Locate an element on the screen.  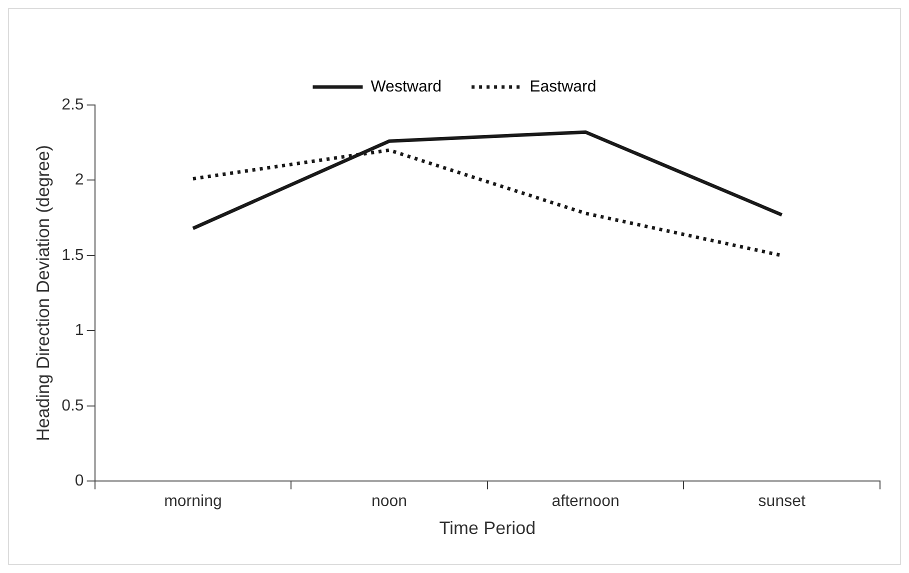
y-tick-label: 2.5 is located at coordinates (73, 105).